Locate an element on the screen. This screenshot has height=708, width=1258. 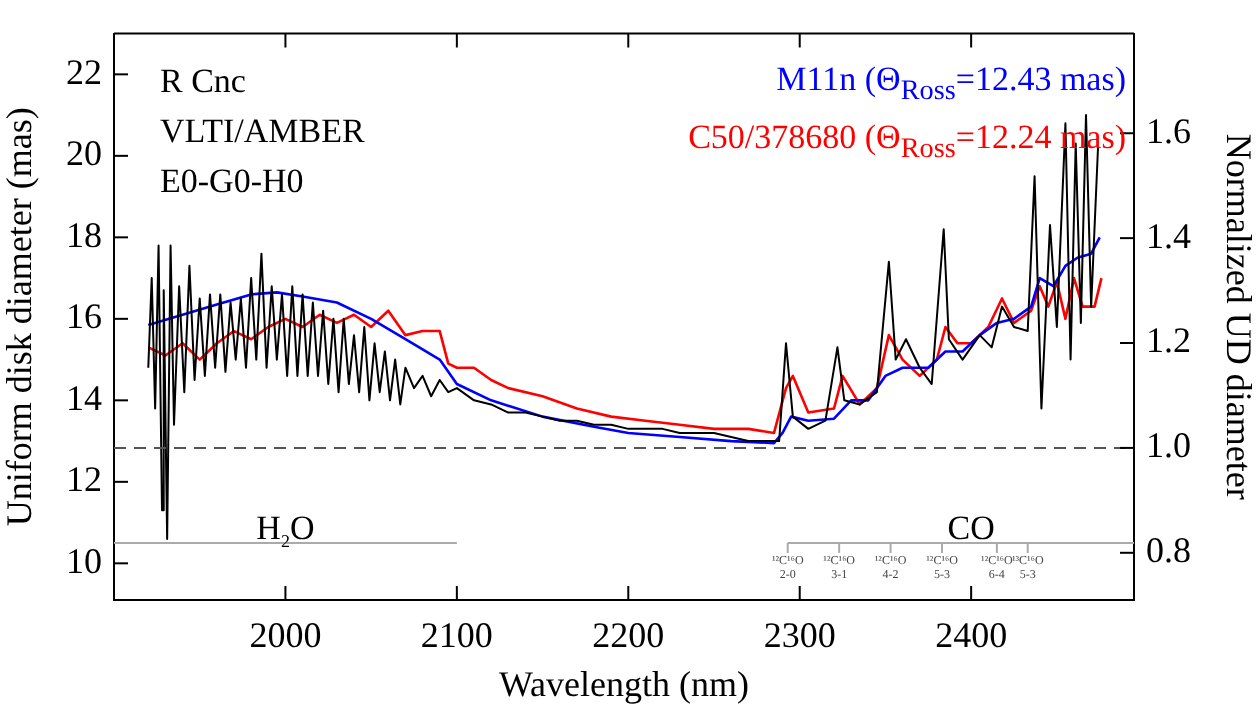
y-tick-label: 12 is located at coordinates (84, 479).